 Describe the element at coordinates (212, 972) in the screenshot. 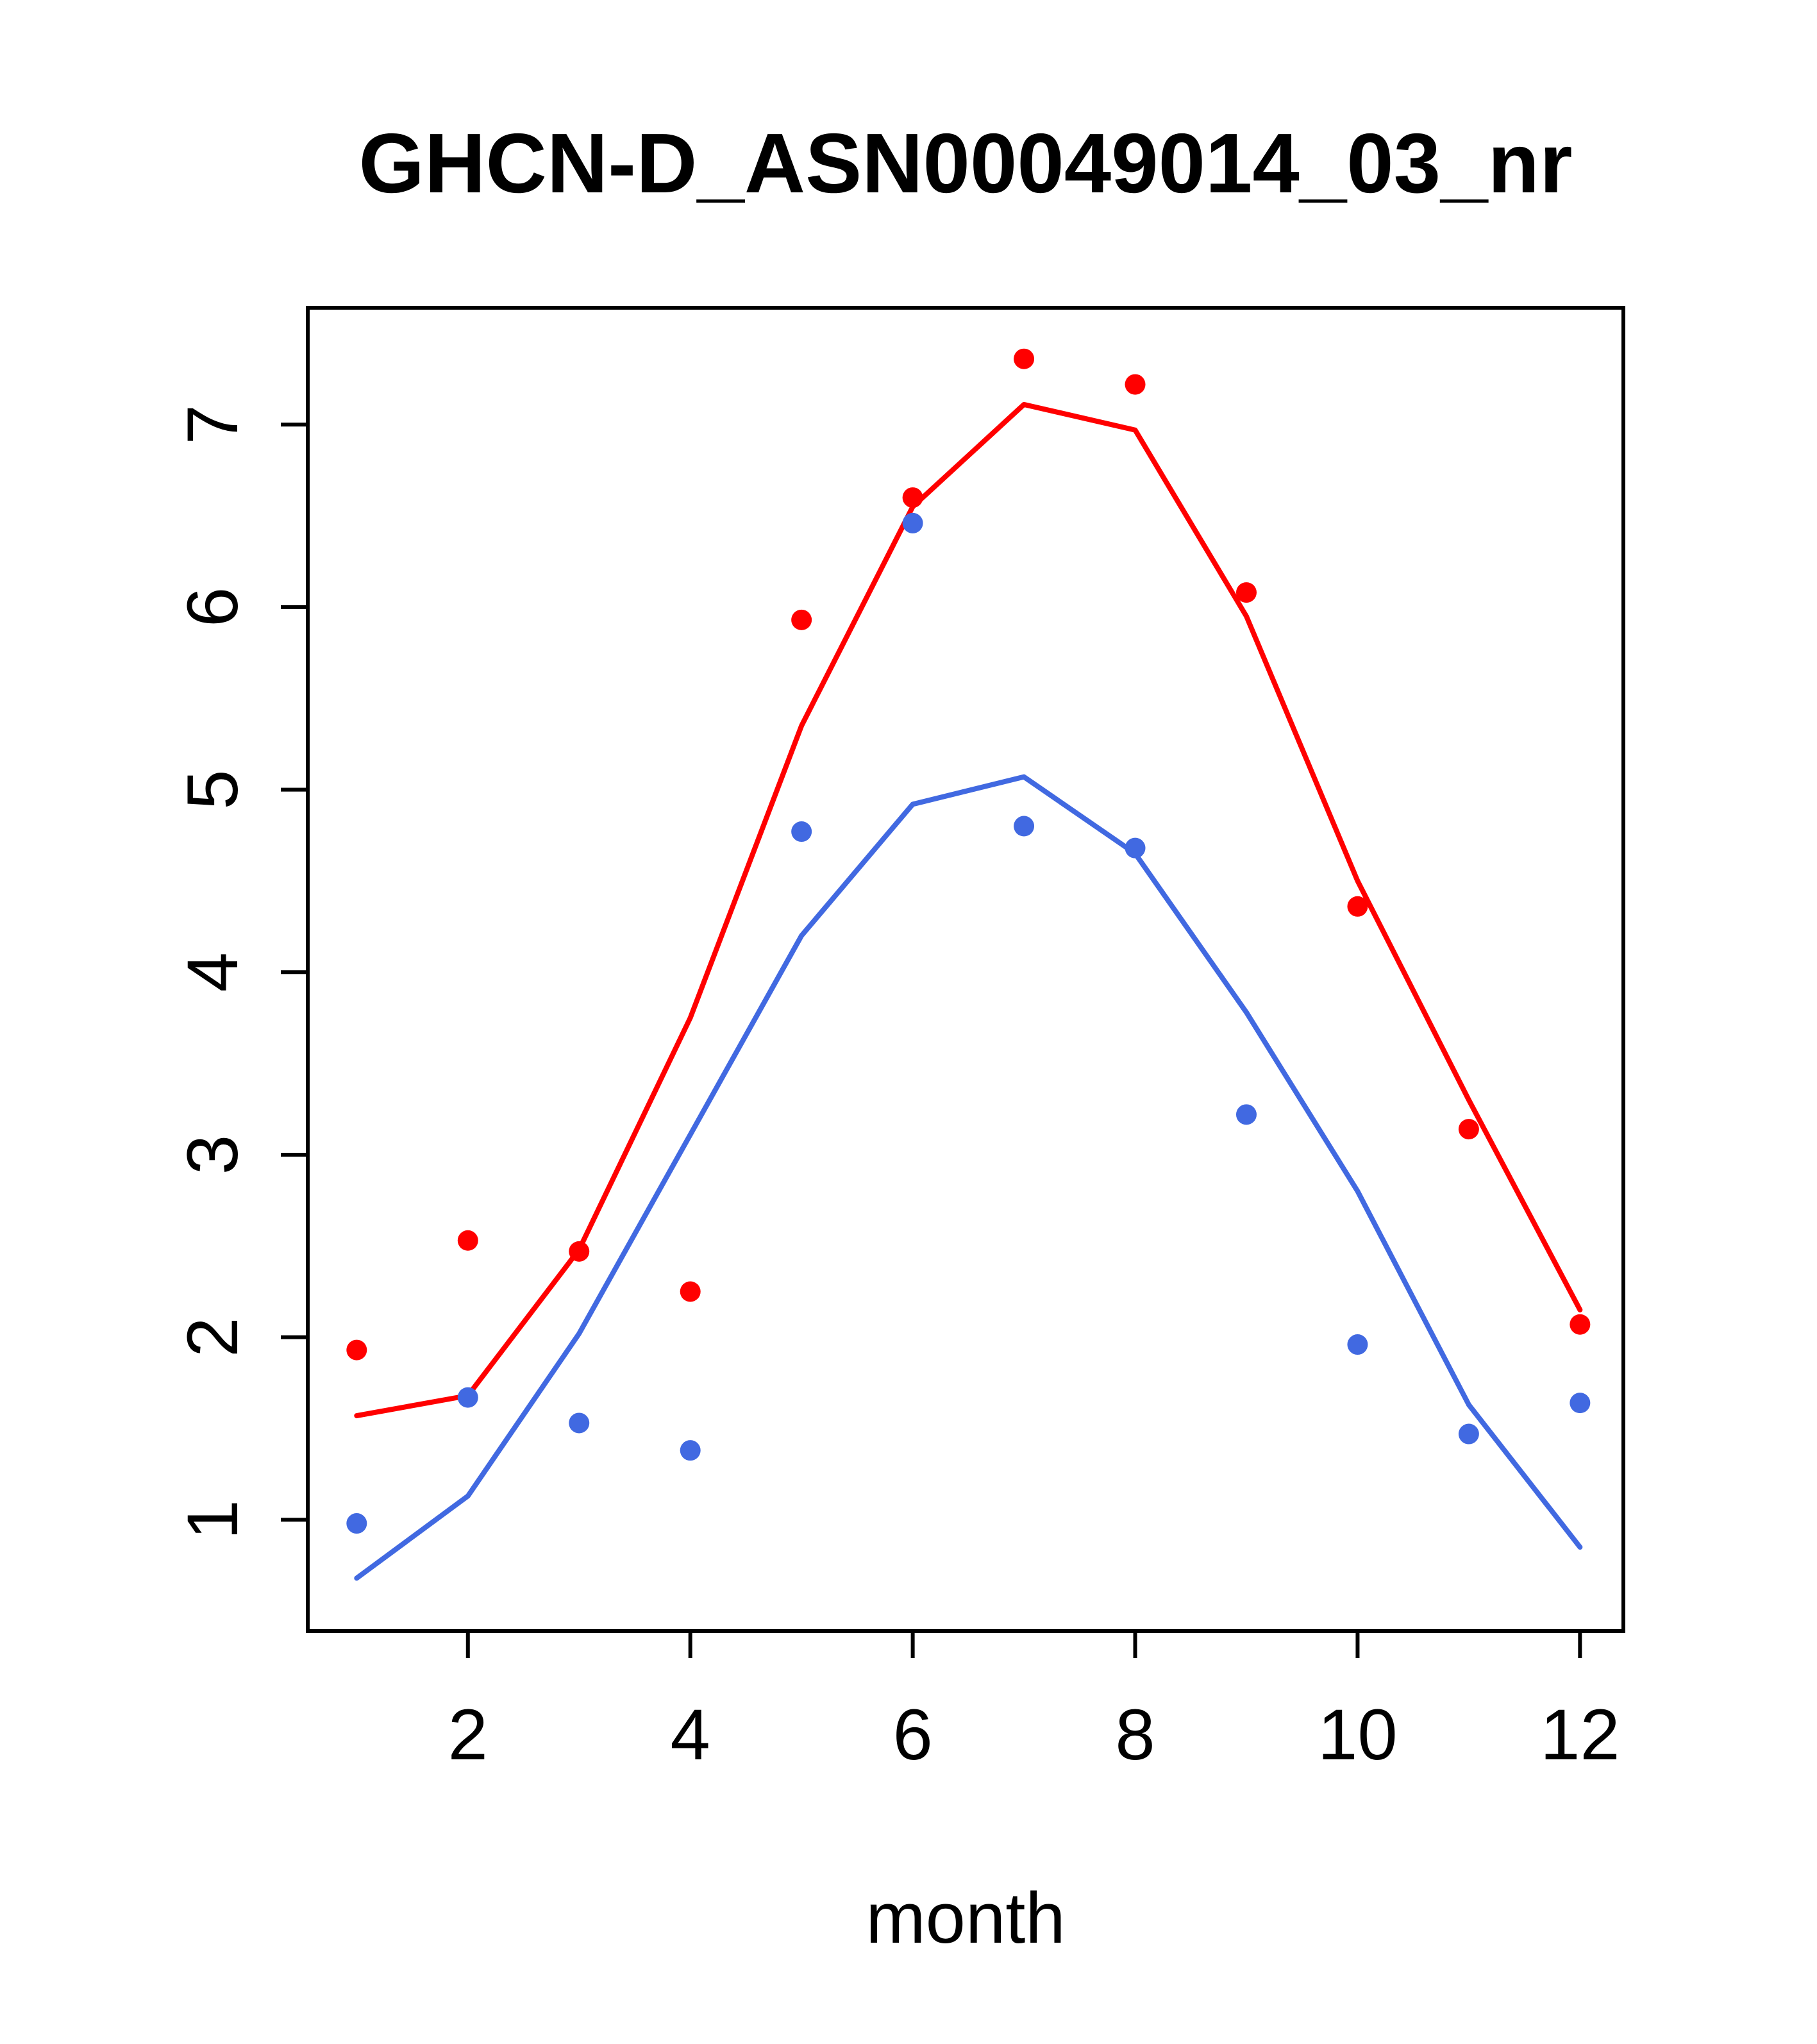

I see `y-tick-label: 4` at that location.